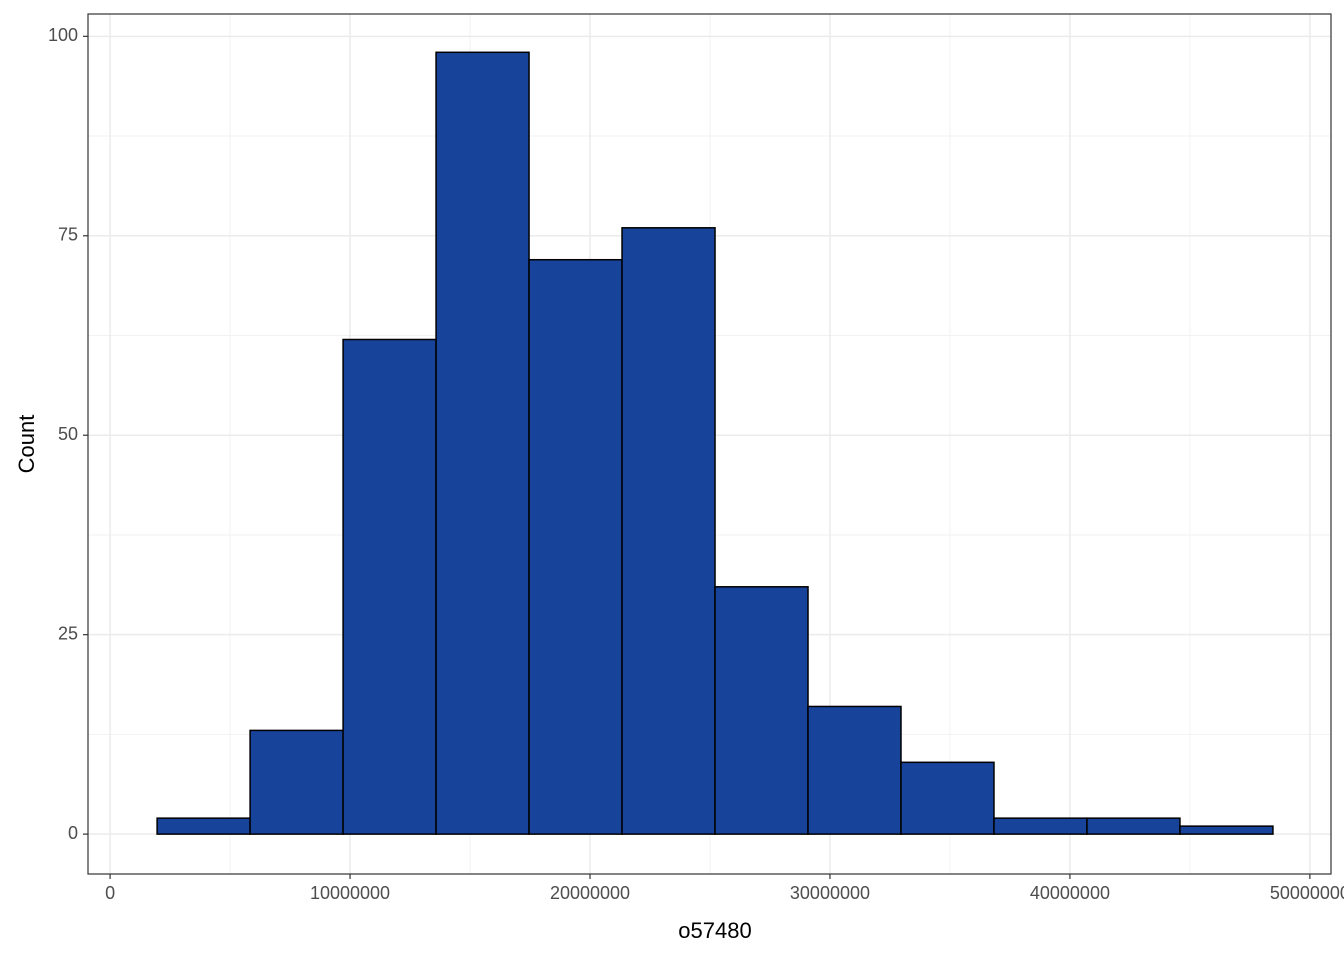  Describe the element at coordinates (350, 893) in the screenshot. I see `x-tick-label: 10000000` at that location.